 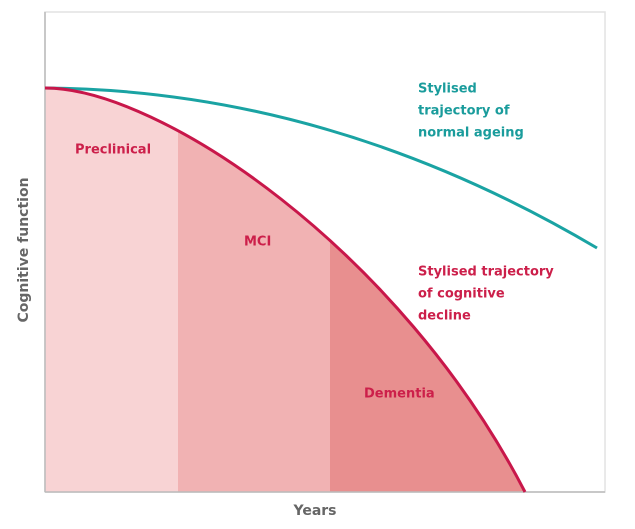 What do you see at coordinates (471, 133) in the screenshot?
I see `curve-label: normal ageing` at bounding box center [471, 133].